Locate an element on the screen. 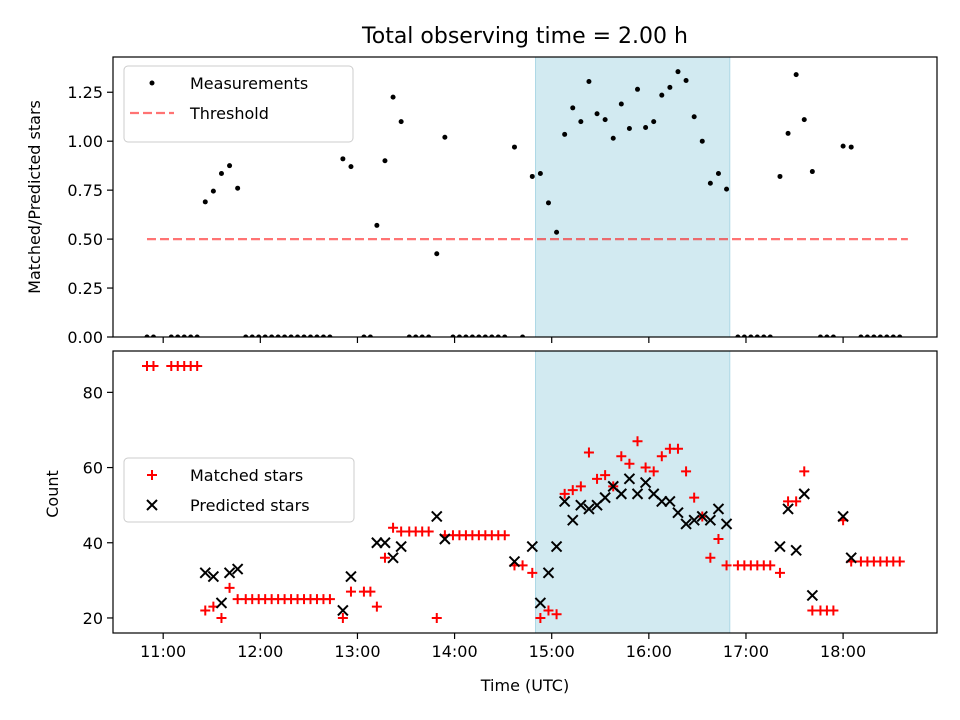 This screenshot has height=720, width=960. top-y-axis-label: Matched/Predicted stars is located at coordinates (34, 197).